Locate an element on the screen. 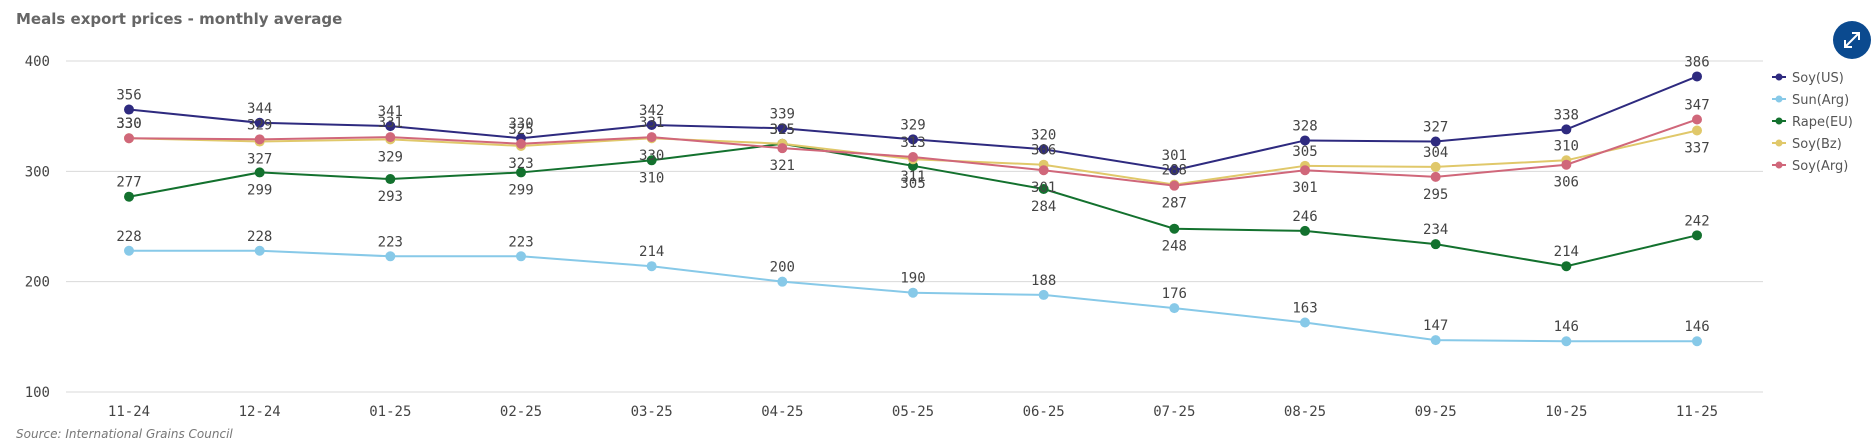 The image size is (1874, 447). data-label: 228 is located at coordinates (259, 237).